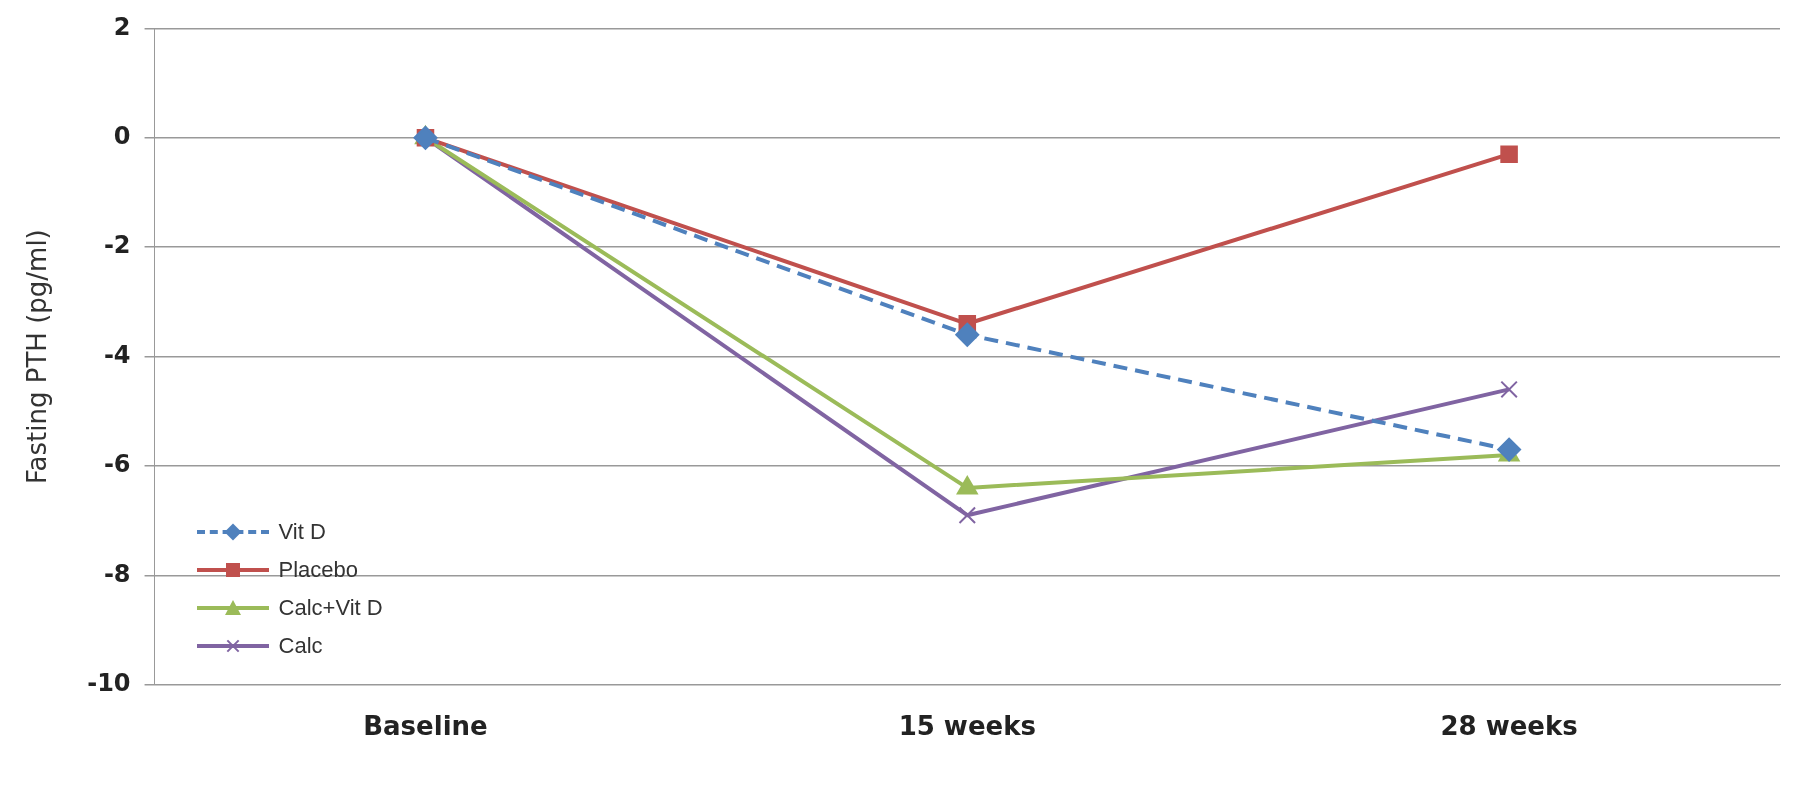  Describe the element at coordinates (122, 26) in the screenshot. I see `y-tick-label: 2` at that location.